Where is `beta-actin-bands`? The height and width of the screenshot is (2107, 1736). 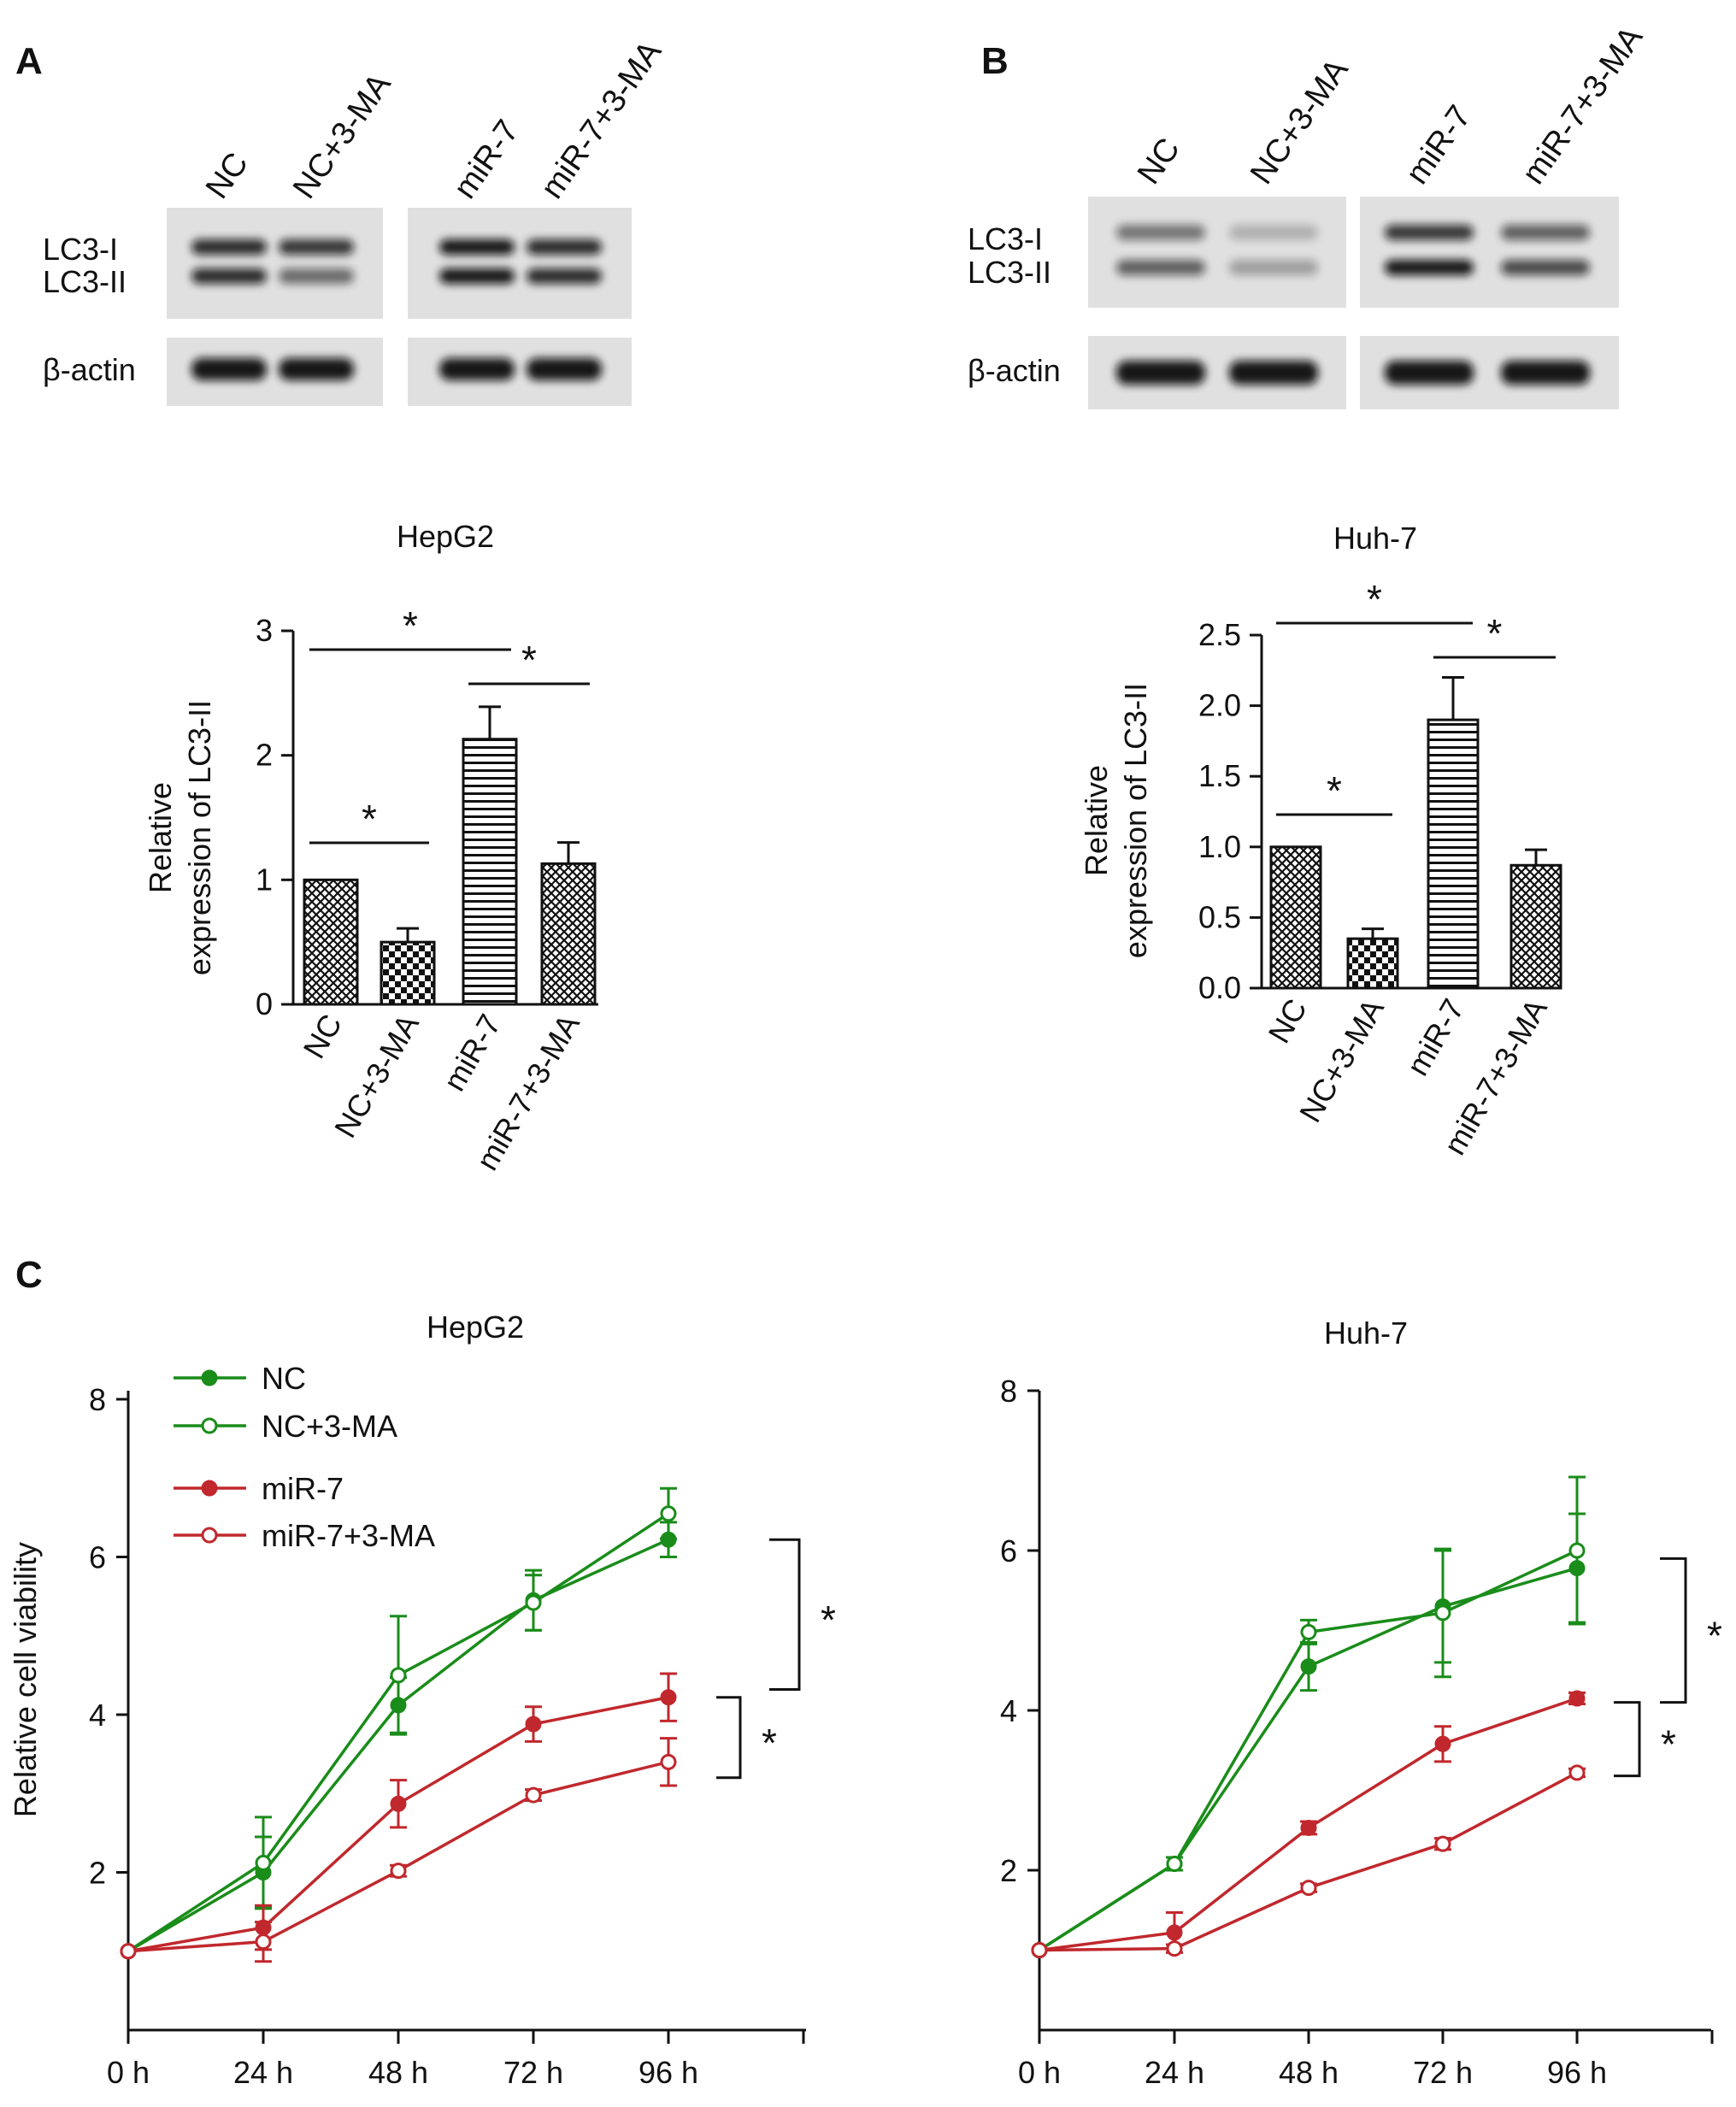 beta-actin-bands is located at coordinates (396, 369).